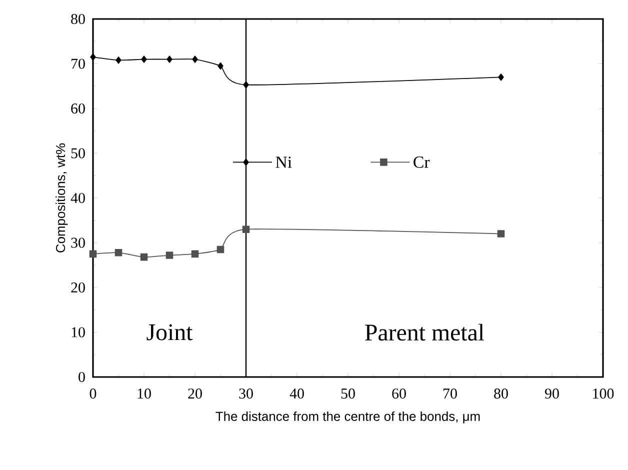 The image size is (628, 470). What do you see at coordinates (78, 108) in the screenshot?
I see `y-tick-label: 60` at bounding box center [78, 108].